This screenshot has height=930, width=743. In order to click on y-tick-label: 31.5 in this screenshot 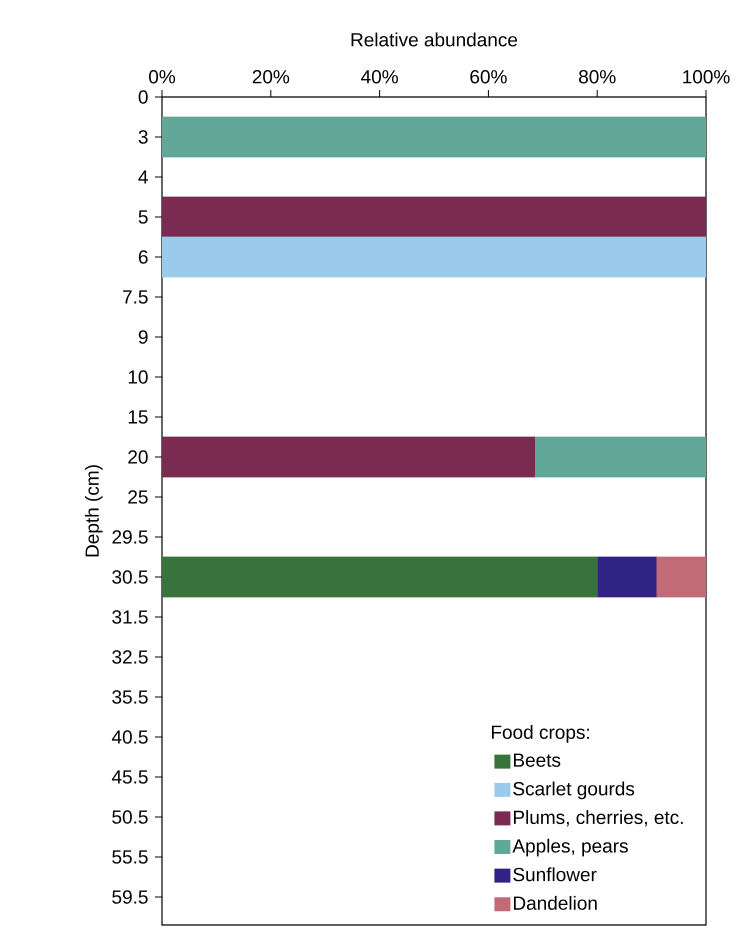, I will do `click(130, 617)`.